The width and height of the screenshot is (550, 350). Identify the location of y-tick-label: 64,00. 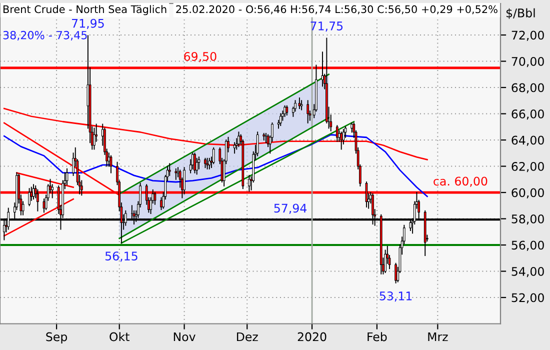
(528, 141).